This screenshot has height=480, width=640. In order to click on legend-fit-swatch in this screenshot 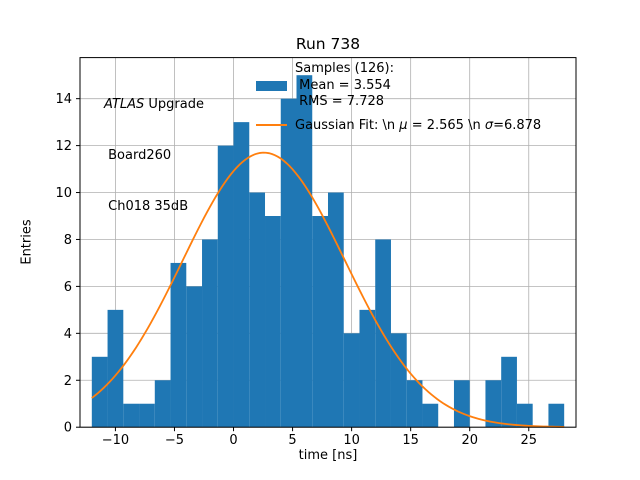, I will do `click(271, 125)`.